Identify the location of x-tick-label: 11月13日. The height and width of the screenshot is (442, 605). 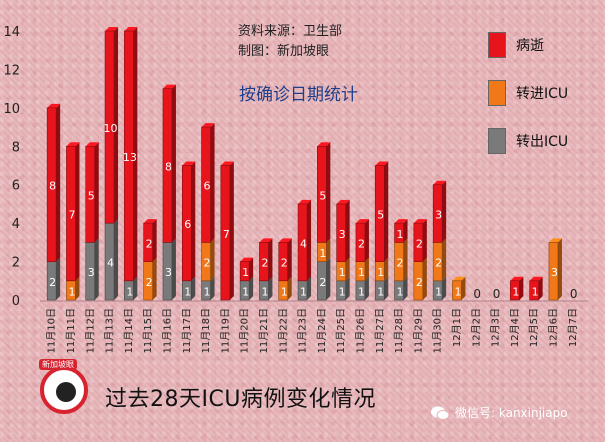
(110, 330).